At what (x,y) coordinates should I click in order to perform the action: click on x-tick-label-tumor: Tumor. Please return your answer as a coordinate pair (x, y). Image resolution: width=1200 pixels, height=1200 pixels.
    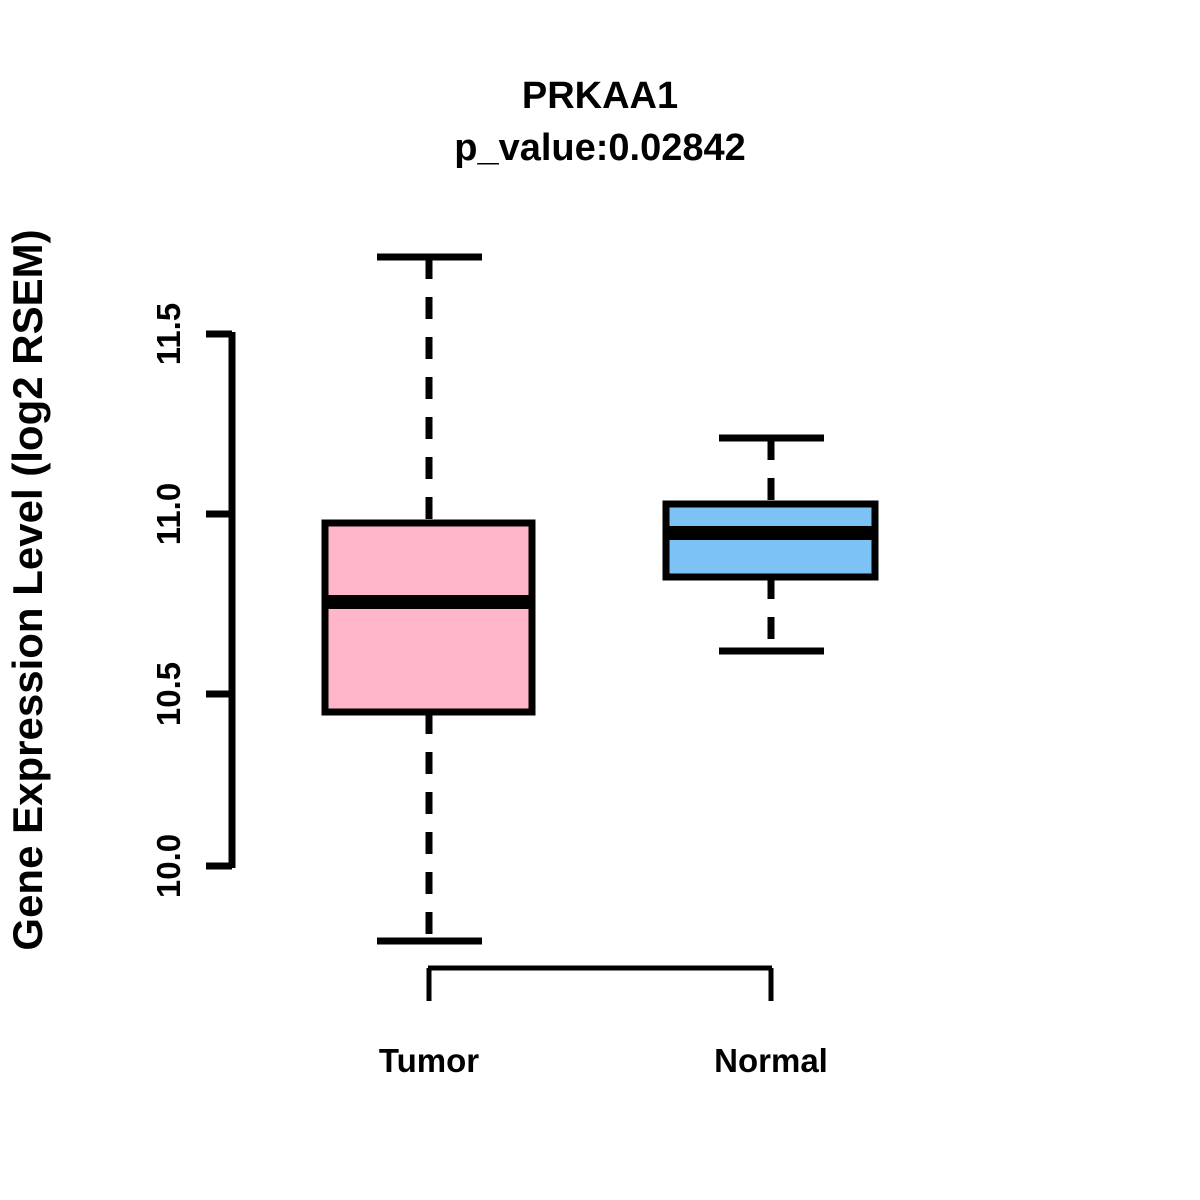
    Looking at the image, I should click on (429, 1060).